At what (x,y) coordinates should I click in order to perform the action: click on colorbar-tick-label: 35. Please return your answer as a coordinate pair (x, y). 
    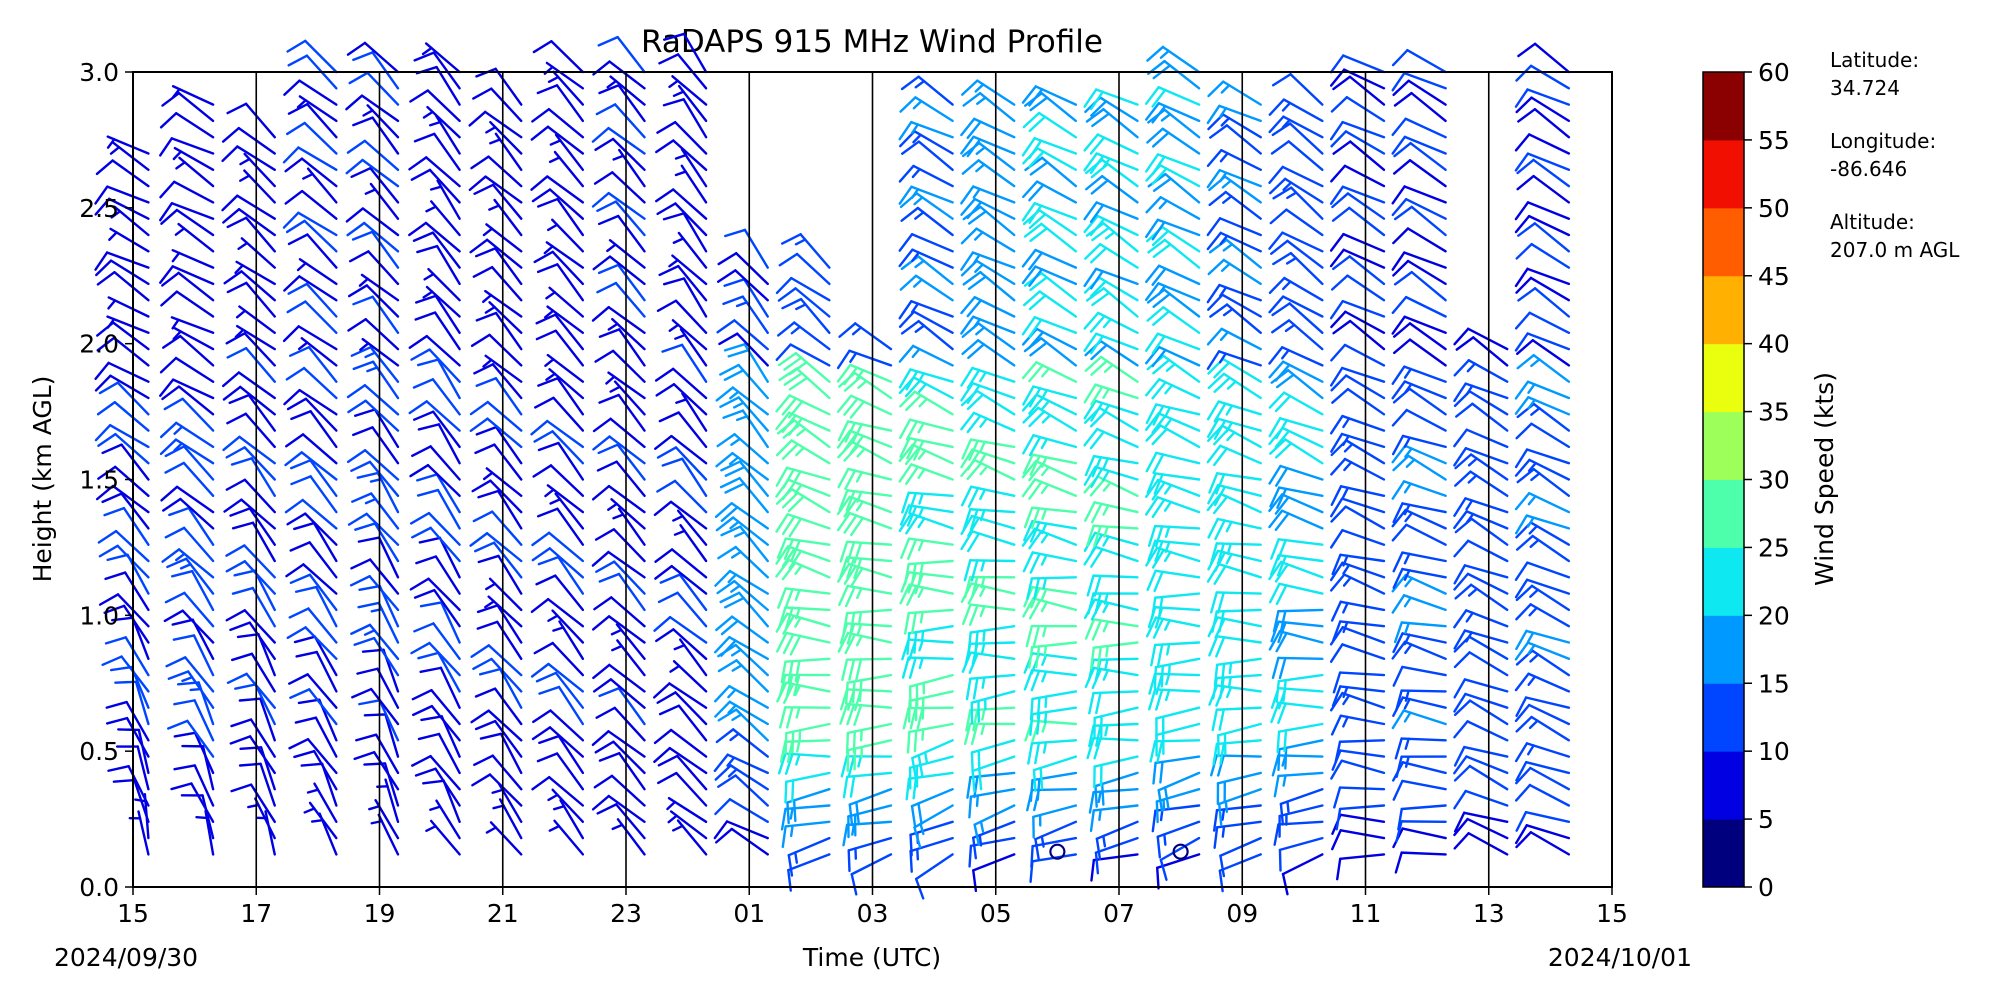
    Looking at the image, I should click on (1774, 412).